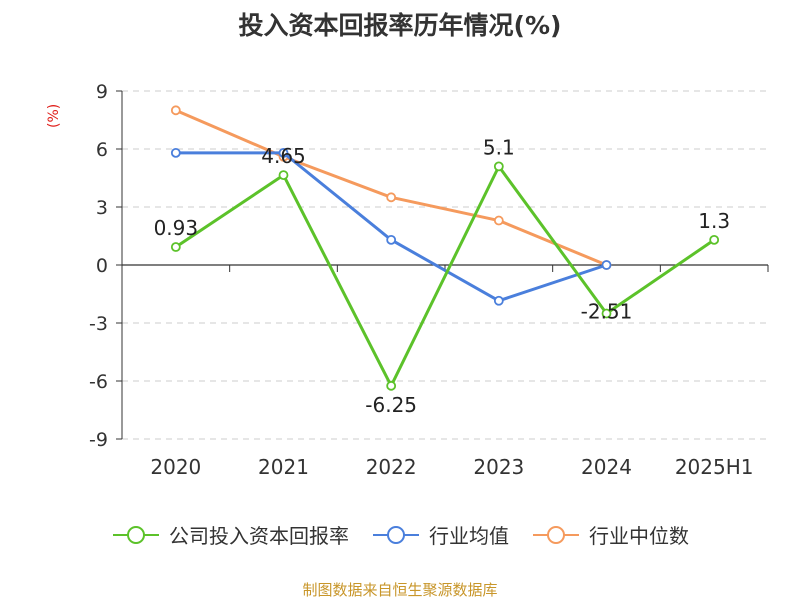 This screenshot has height=600, width=800. Describe the element at coordinates (259, 536) in the screenshot. I see `legend-label-company: 公司投入资本回报率` at that location.